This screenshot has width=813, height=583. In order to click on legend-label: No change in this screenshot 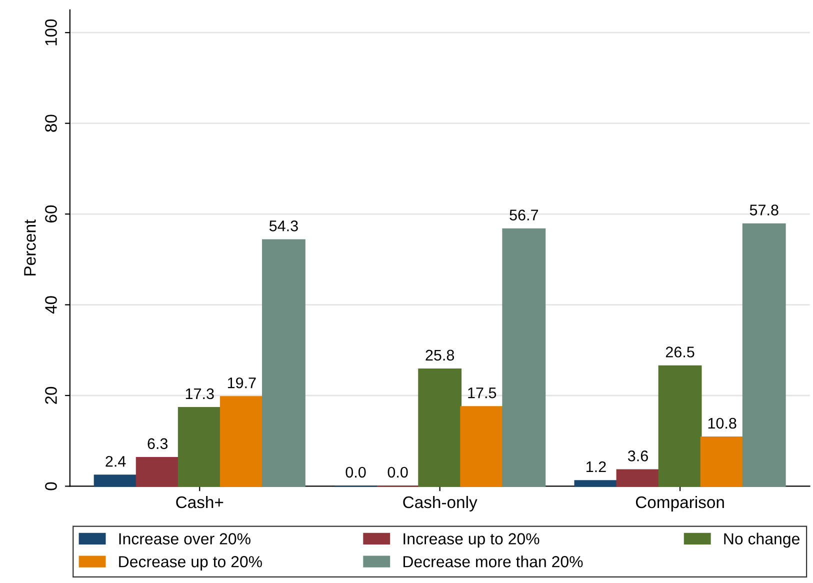, I will do `click(762, 540)`.